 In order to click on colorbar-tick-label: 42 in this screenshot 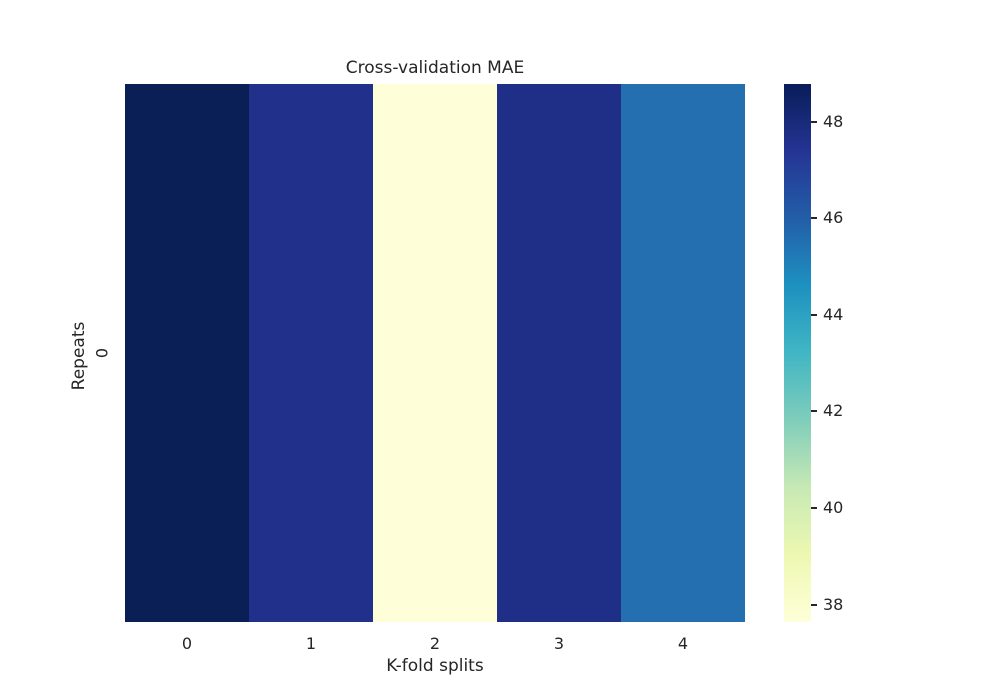, I will do `click(833, 410)`.